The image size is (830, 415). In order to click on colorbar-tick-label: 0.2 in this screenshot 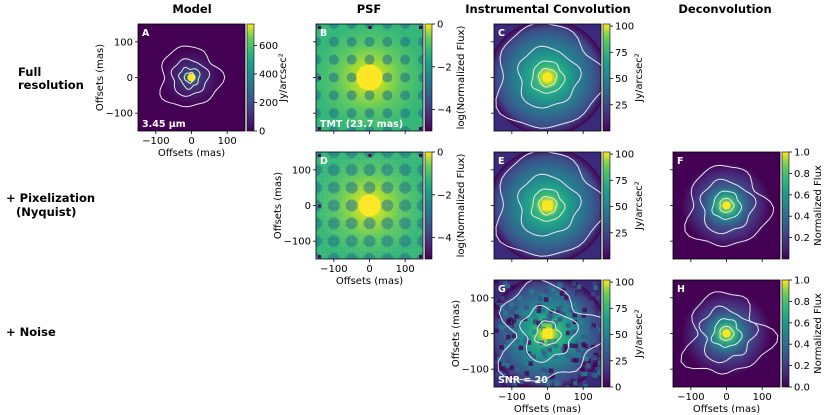, I will do `click(802, 238)`.